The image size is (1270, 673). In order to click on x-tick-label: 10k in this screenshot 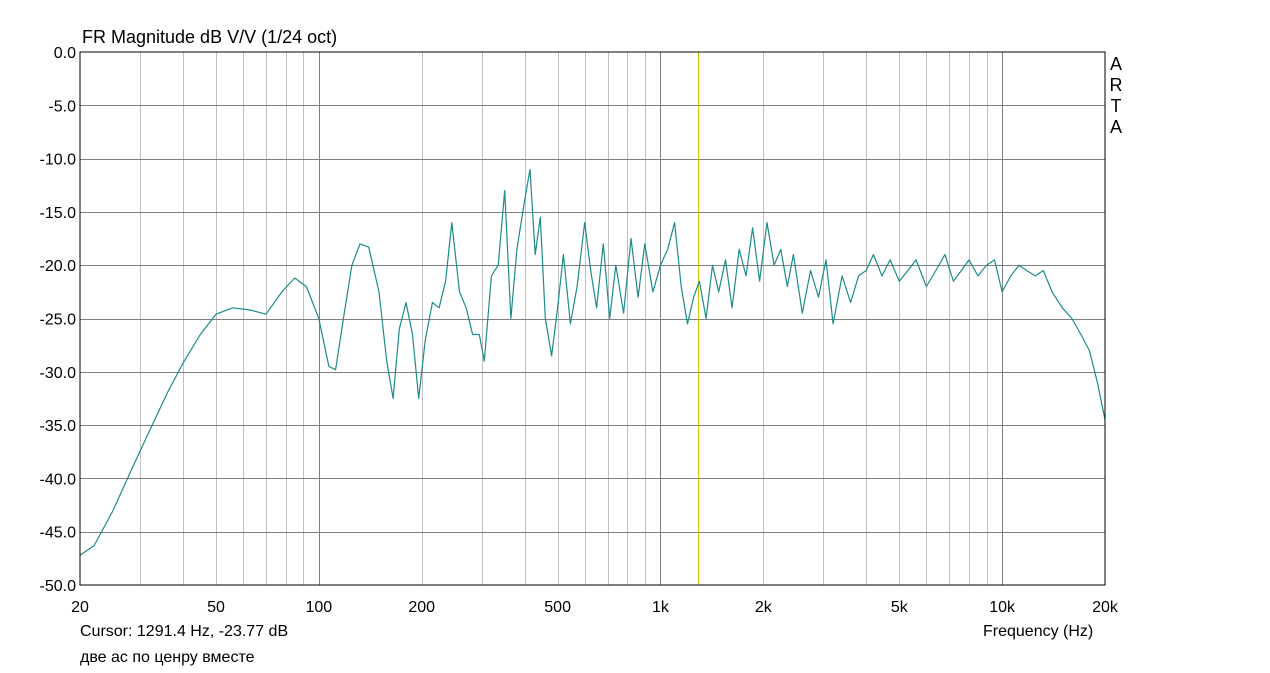, I will do `click(1002, 607)`.